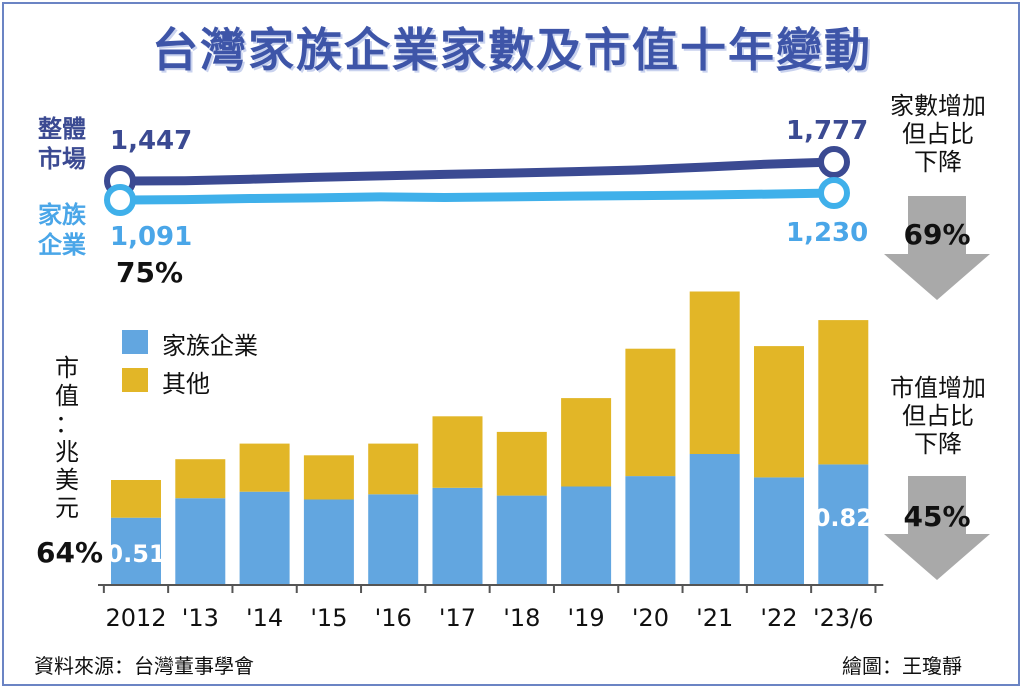  What do you see at coordinates (827, 131) in the screenshot?
I see `overall-end-value: 1,777` at bounding box center [827, 131].